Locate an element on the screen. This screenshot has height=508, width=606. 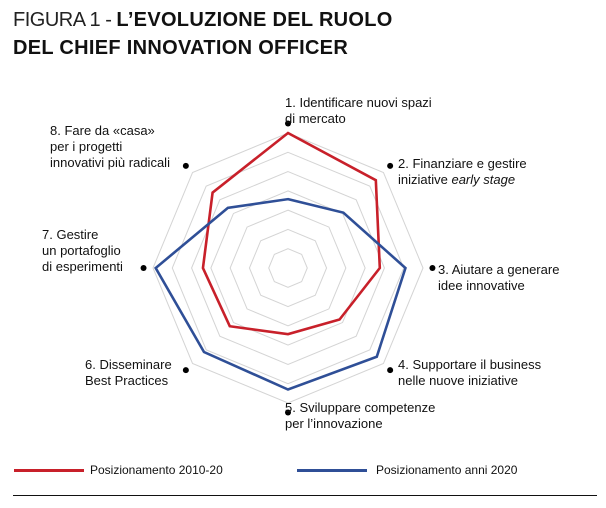
axis-label-line: 8. Fare da «casa» is located at coordinates (102, 130).